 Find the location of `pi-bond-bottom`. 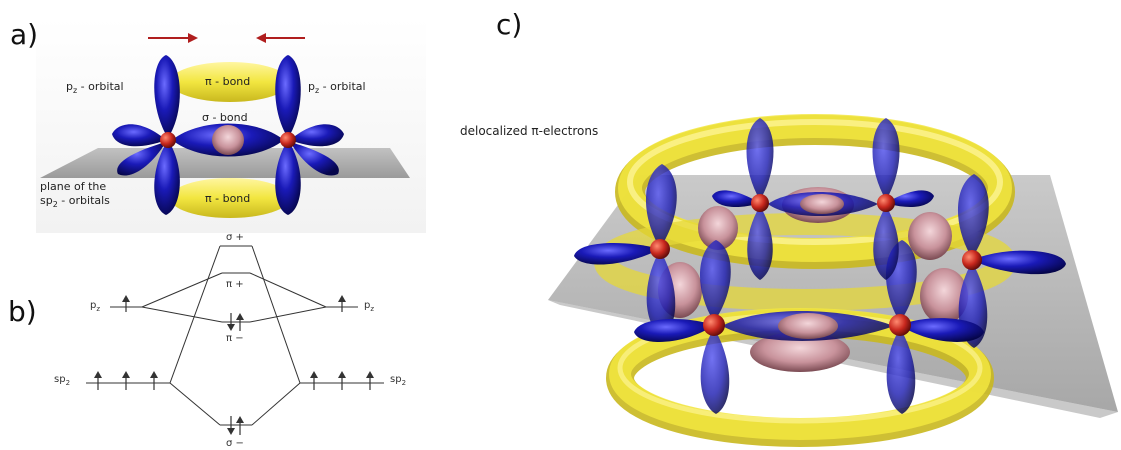

pi-bond-bottom is located at coordinates (230, 198).